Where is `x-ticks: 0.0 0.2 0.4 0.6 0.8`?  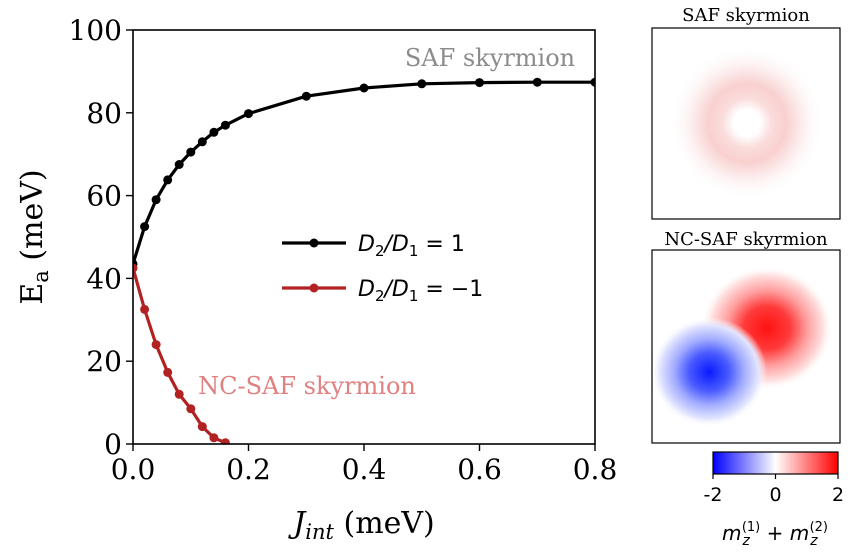
x-ticks: 0.0 0.2 0.4 0.6 0.8 is located at coordinates (364, 465).